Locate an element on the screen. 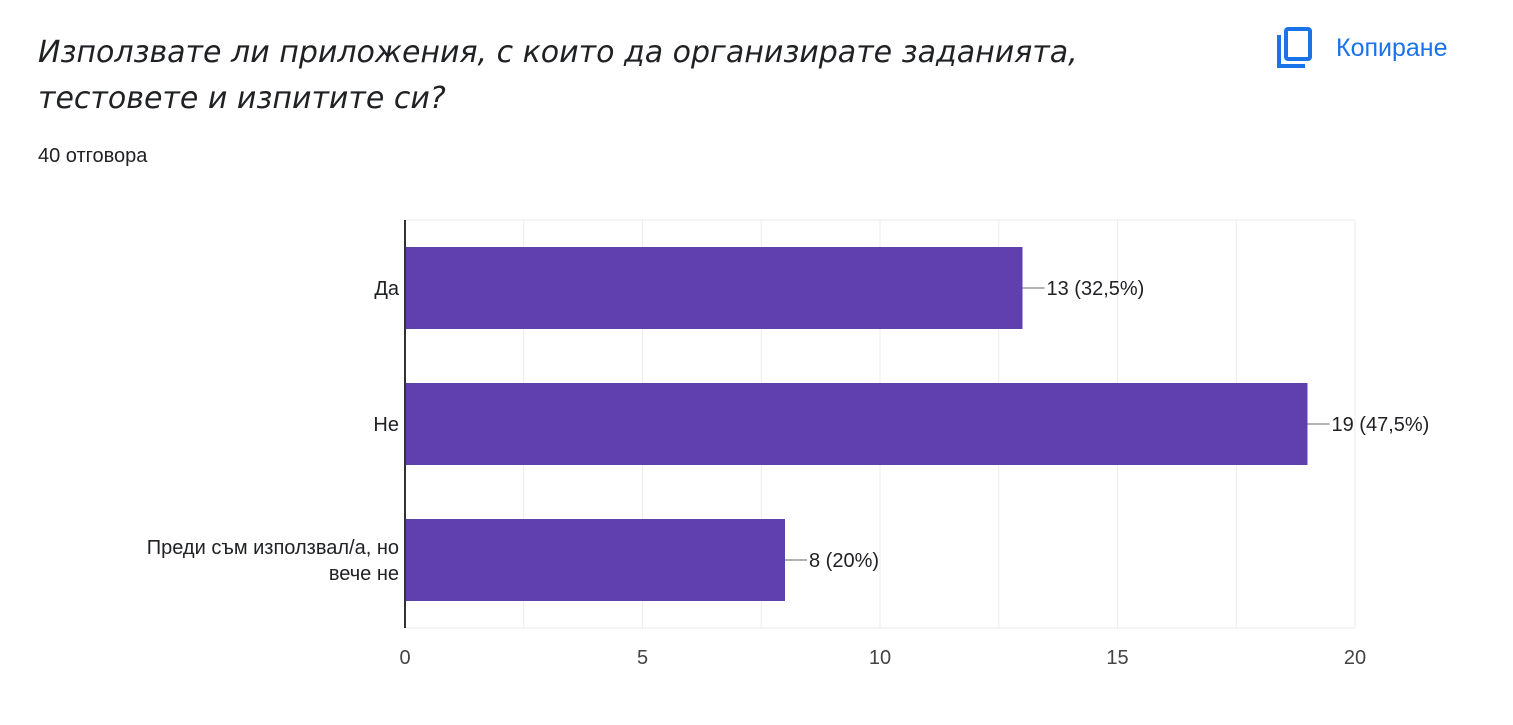  x-tick-label: 15 is located at coordinates (1117, 658).